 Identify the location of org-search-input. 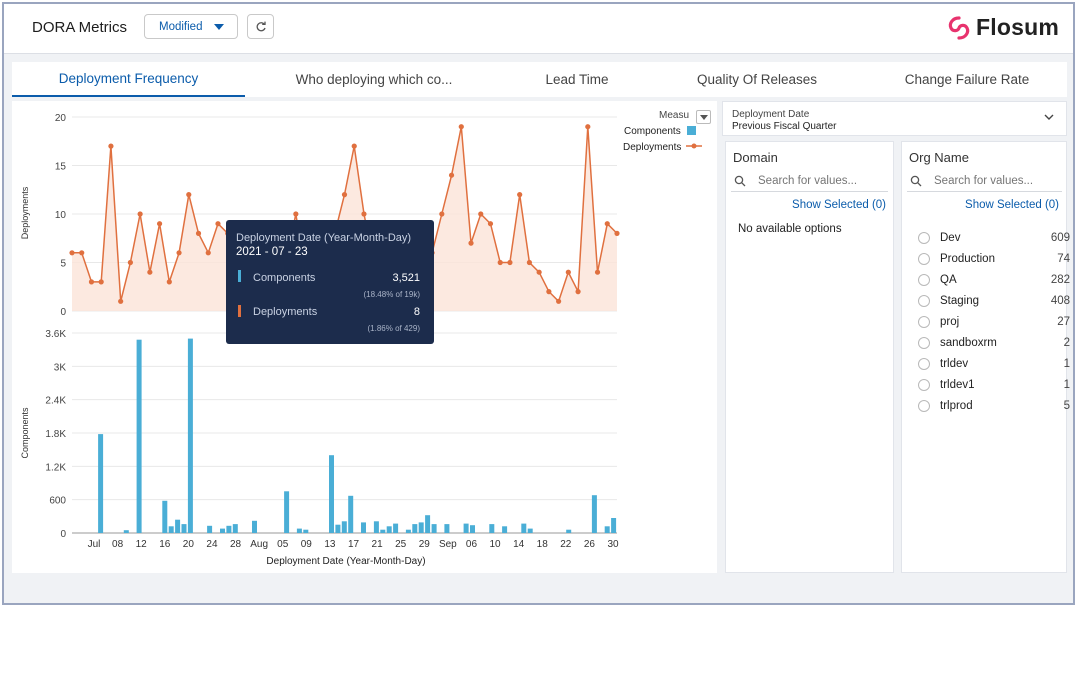
(989, 180).